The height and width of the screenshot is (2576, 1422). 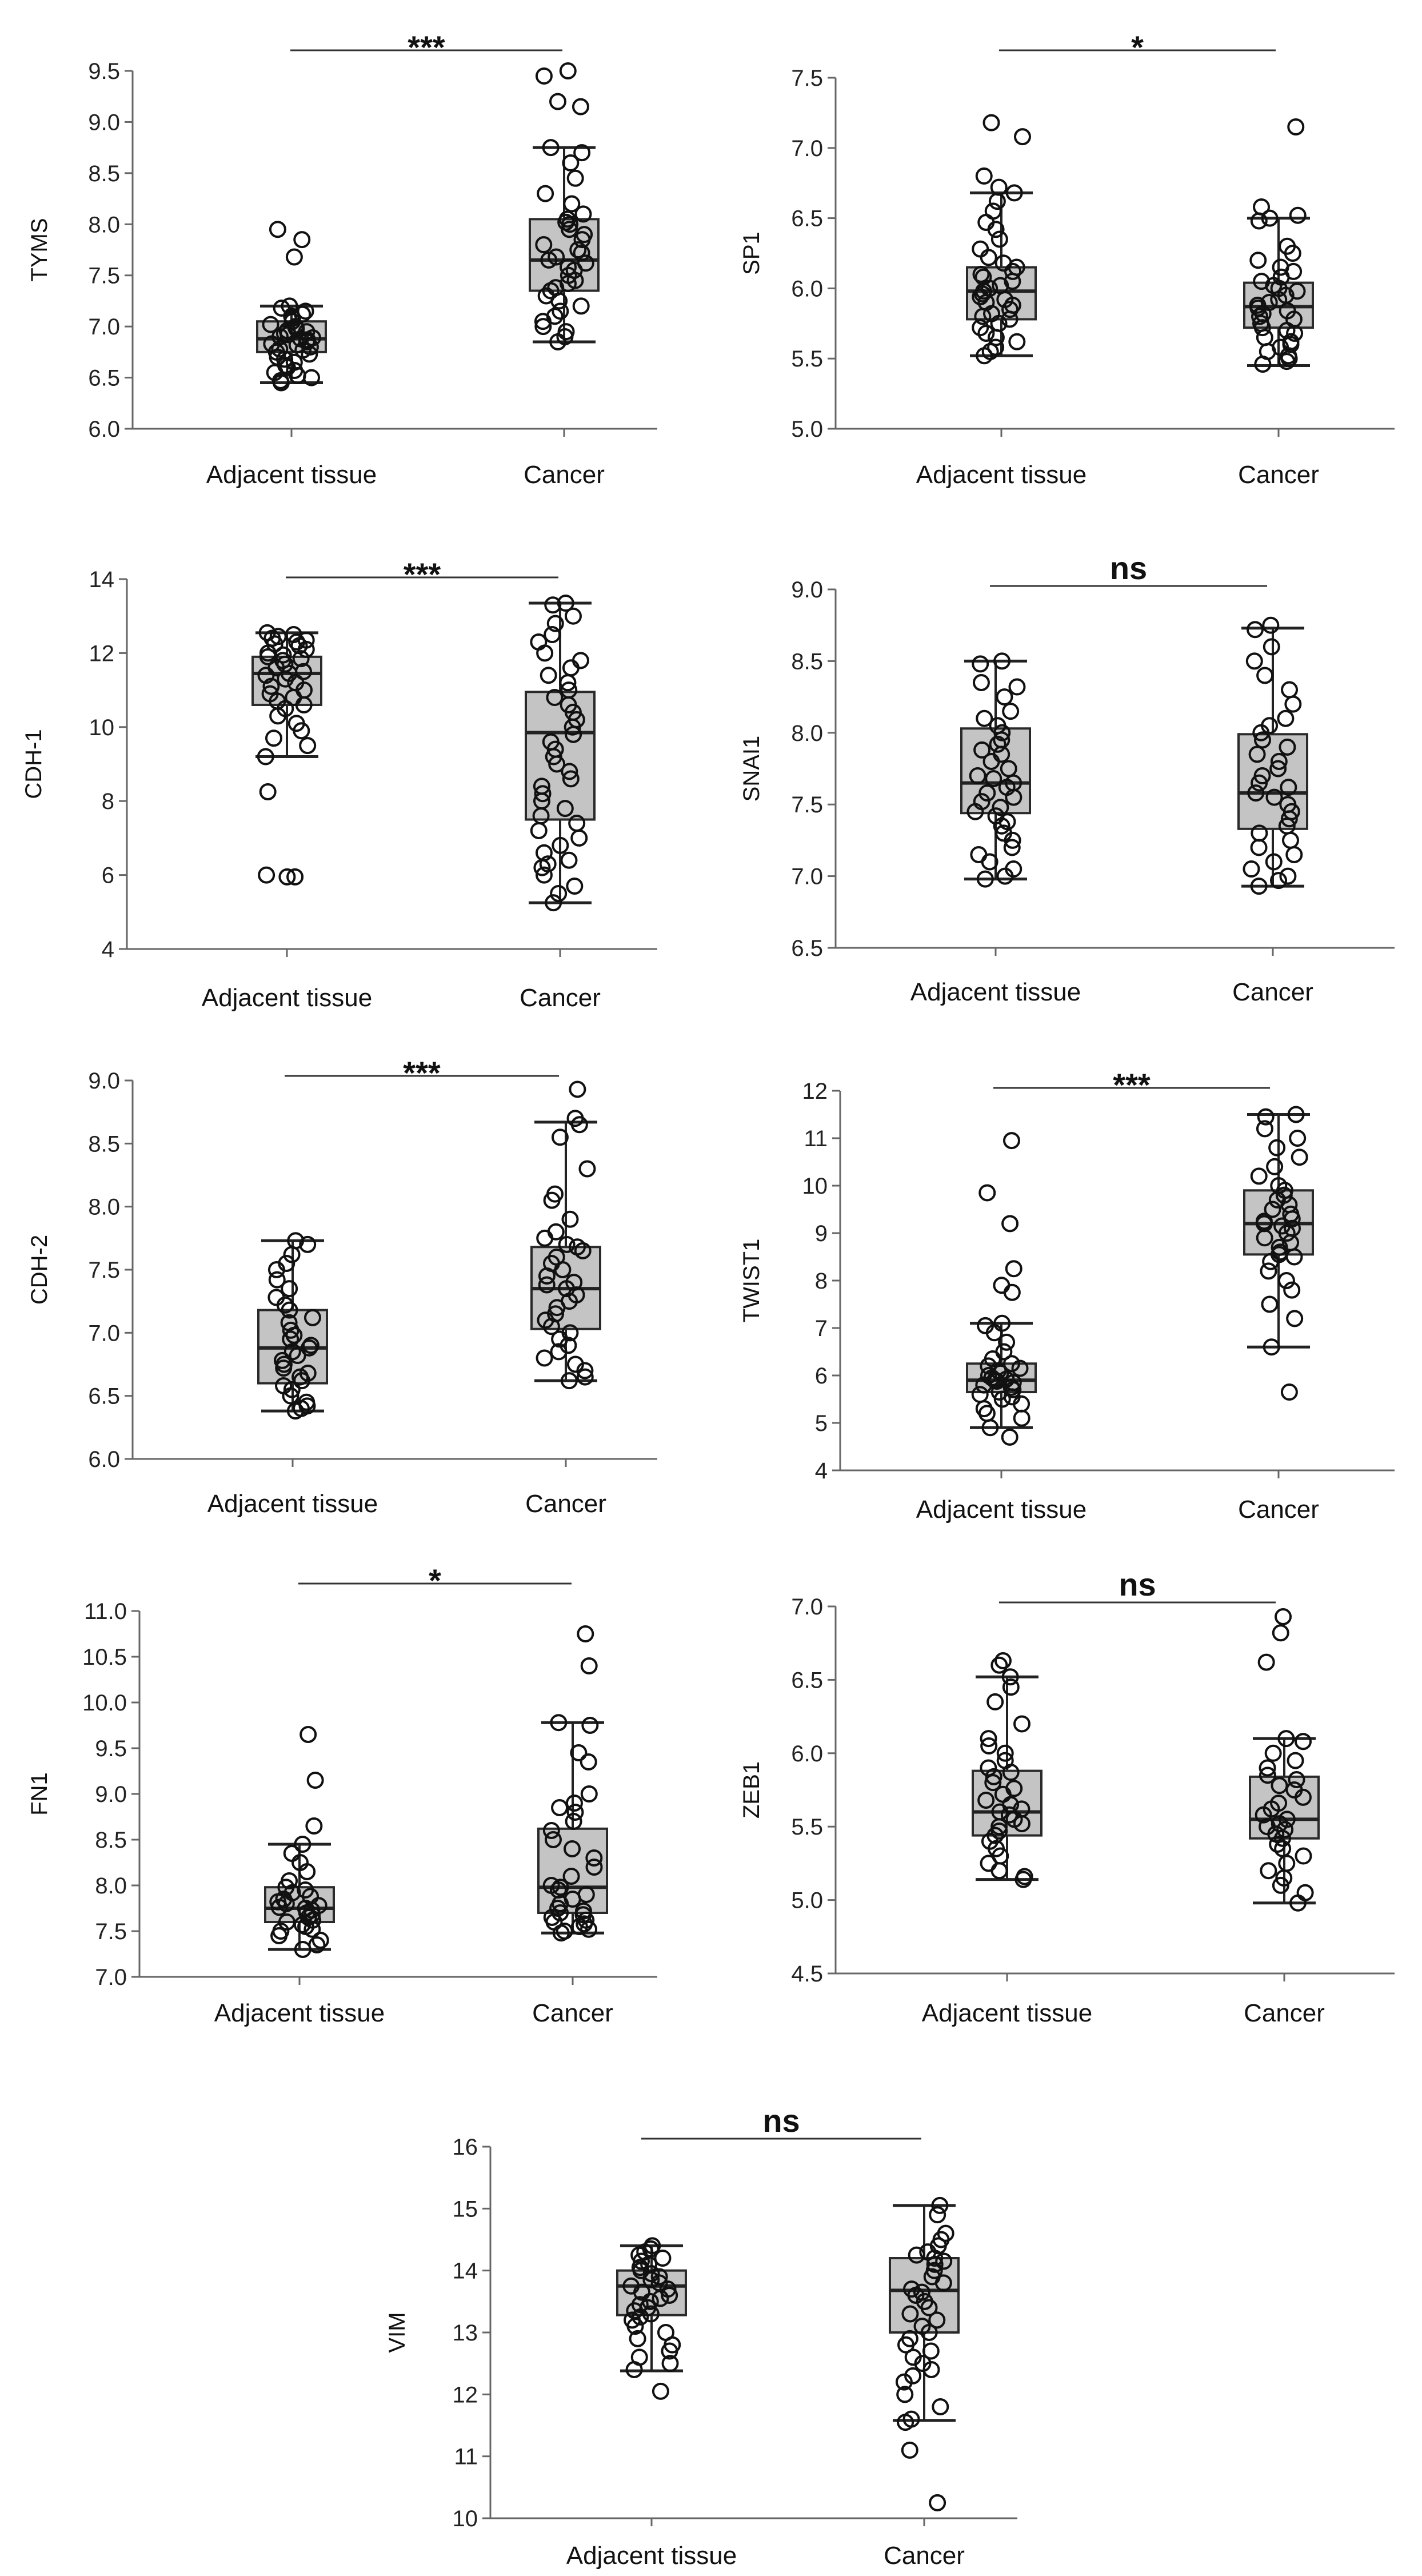 What do you see at coordinates (102, 579) in the screenshot?
I see `y-tick-label: 14` at bounding box center [102, 579].